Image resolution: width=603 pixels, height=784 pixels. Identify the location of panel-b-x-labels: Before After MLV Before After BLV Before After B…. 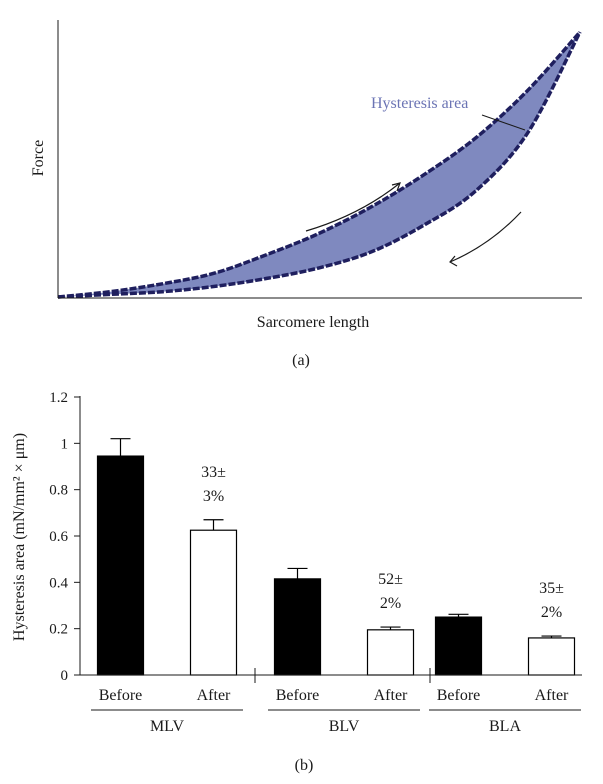
(336, 701).